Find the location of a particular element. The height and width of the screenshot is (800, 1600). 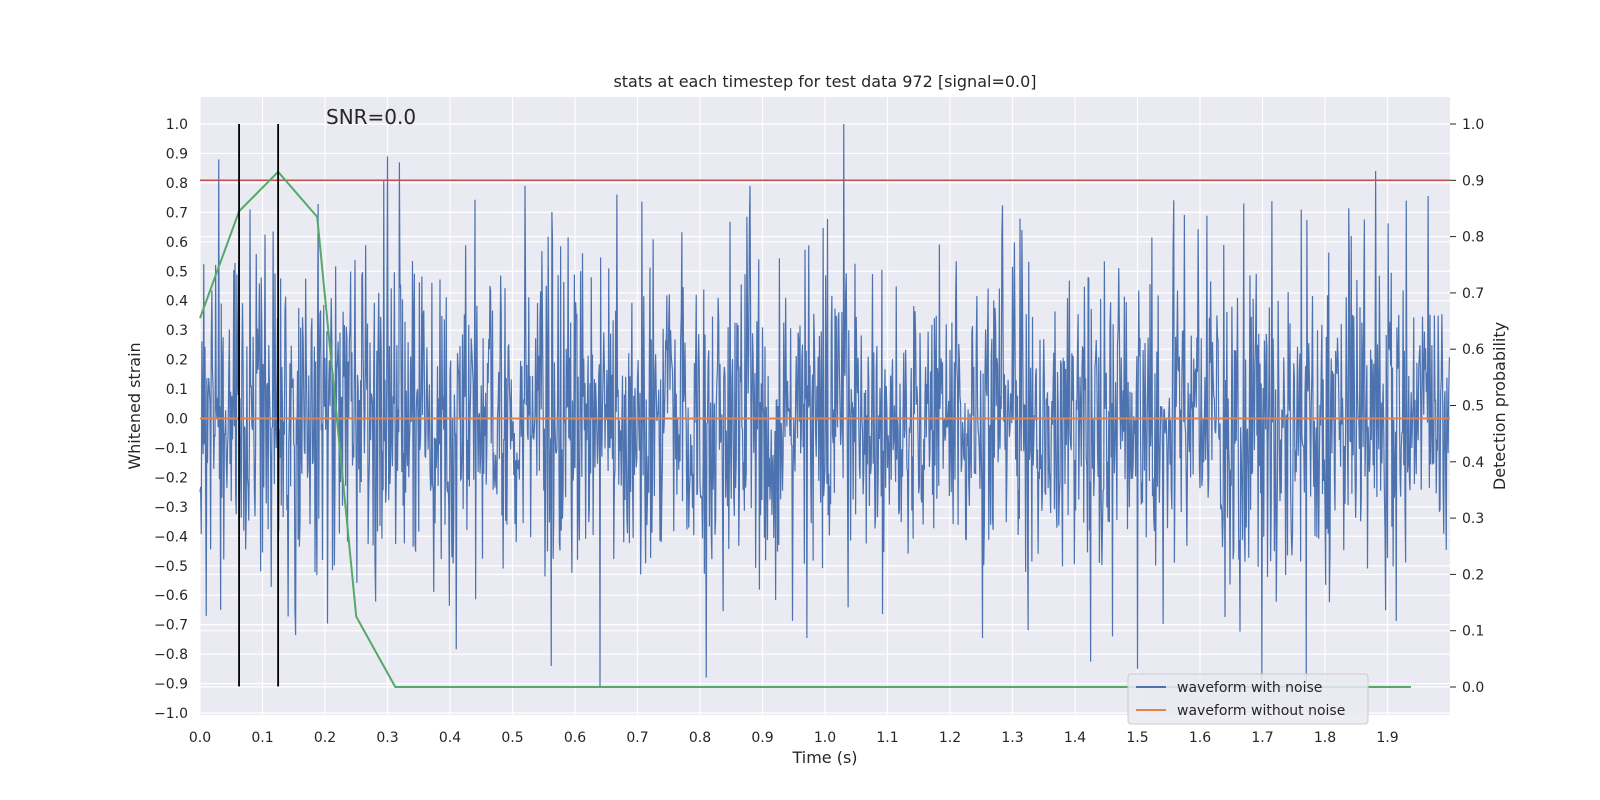

x-tick-label: 1.5 is located at coordinates (1137, 738).